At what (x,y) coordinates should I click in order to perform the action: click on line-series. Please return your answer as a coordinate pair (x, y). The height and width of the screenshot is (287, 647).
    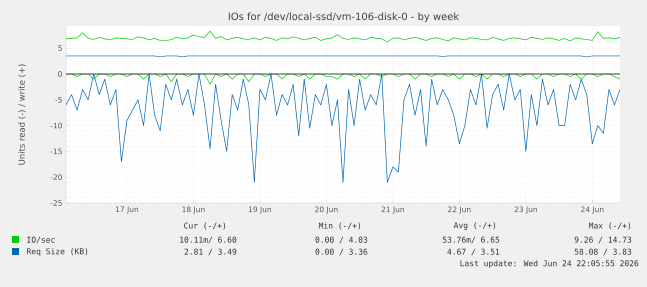
    Looking at the image, I should click on (343, 36).